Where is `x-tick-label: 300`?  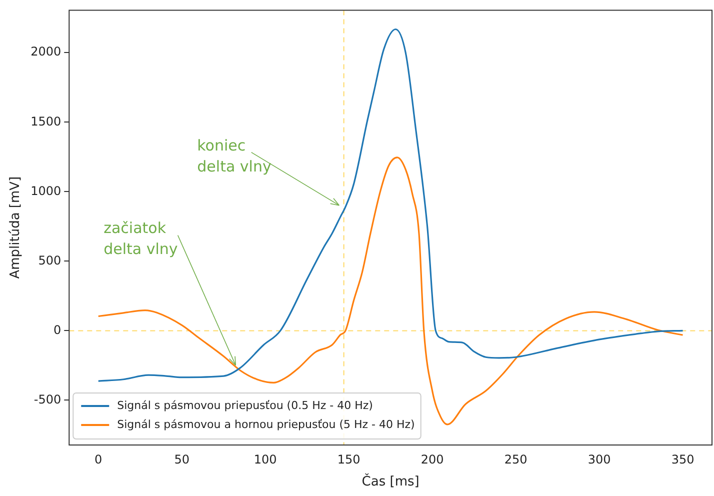 x-tick-label: 300 is located at coordinates (599, 459).